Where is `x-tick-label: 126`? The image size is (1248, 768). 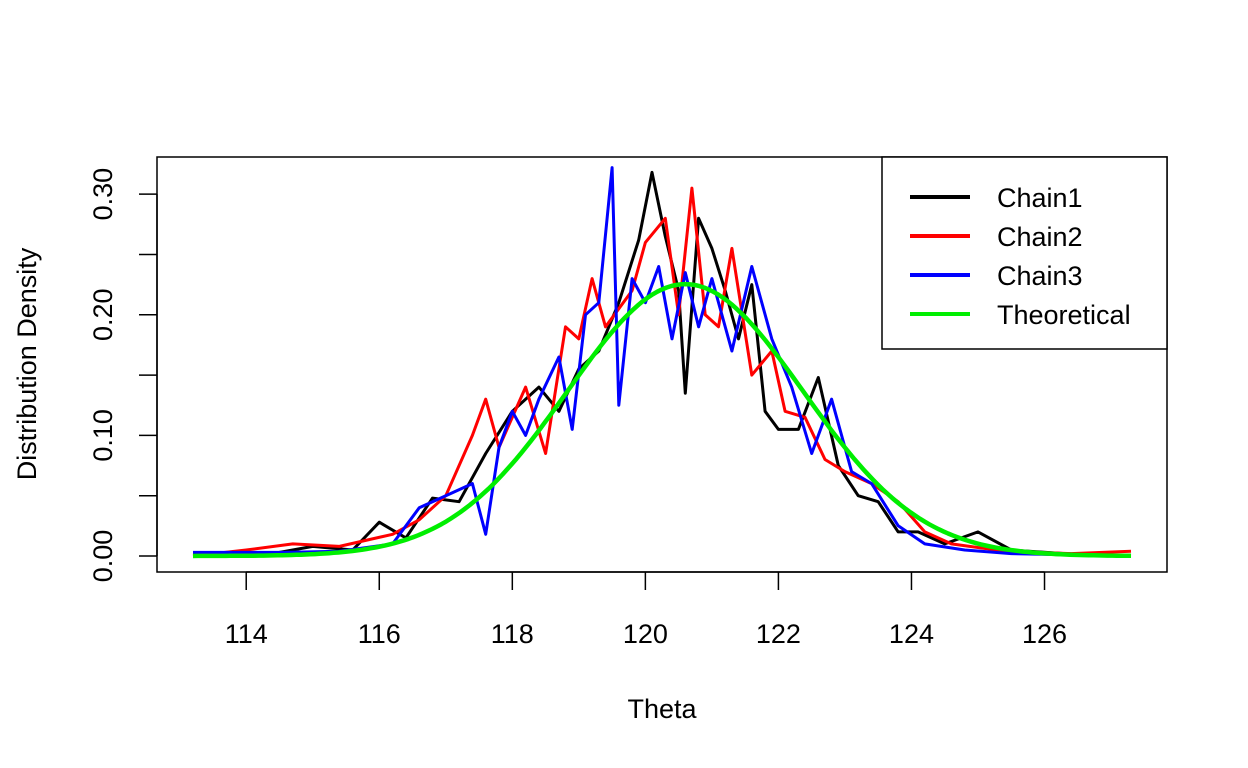
x-tick-label: 126 is located at coordinates (1044, 634).